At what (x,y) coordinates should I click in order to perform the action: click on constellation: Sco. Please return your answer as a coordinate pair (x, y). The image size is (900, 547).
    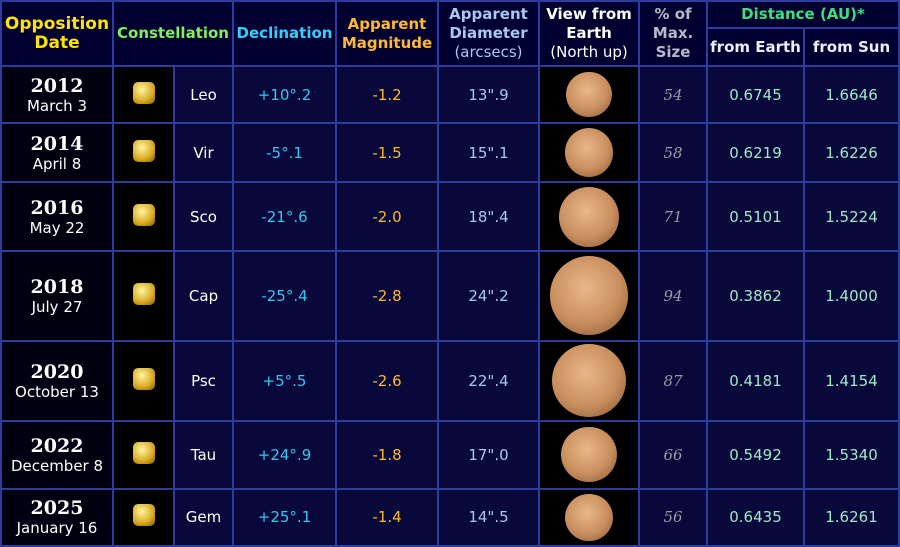
    Looking at the image, I should click on (203, 217).